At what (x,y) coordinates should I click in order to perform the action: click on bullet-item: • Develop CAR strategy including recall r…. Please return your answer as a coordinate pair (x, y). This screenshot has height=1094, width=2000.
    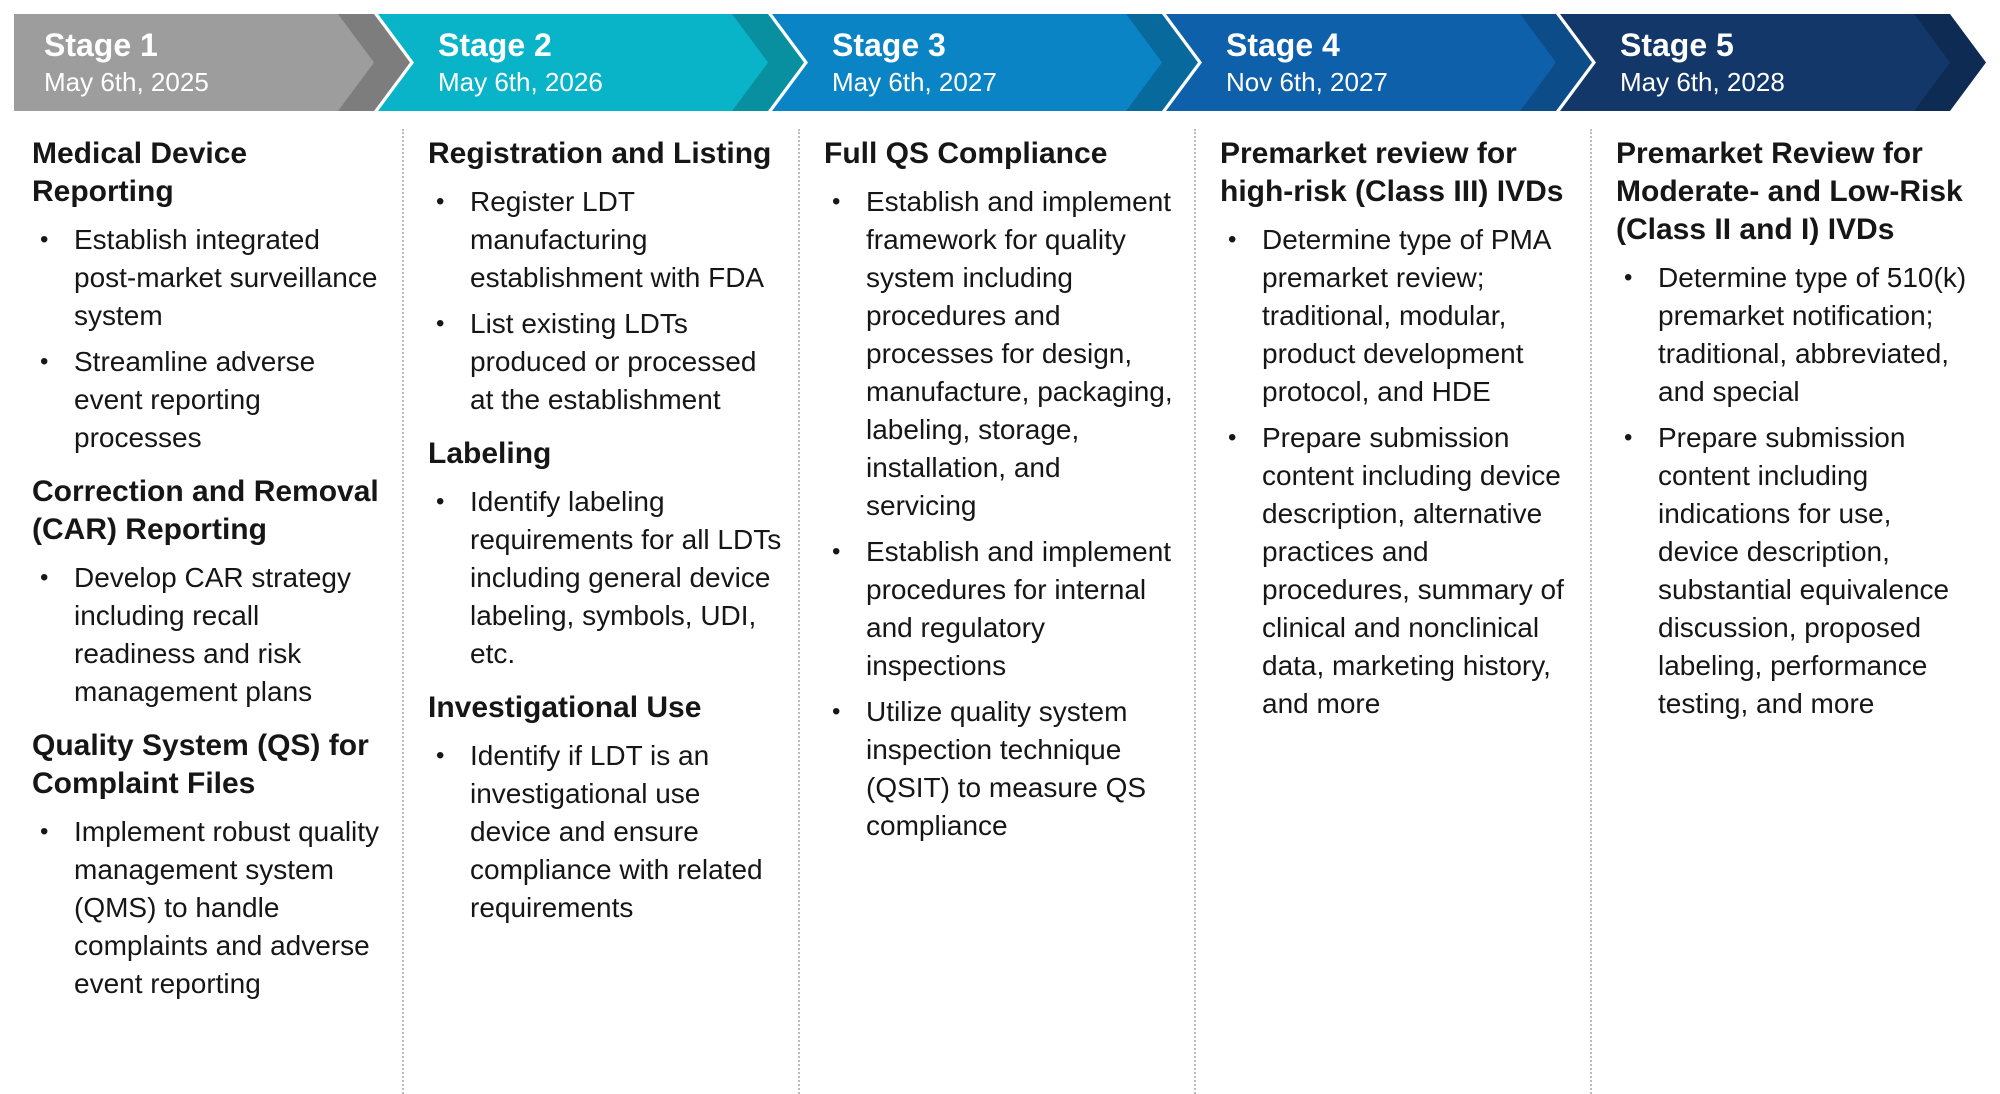
    Looking at the image, I should click on (209, 635).